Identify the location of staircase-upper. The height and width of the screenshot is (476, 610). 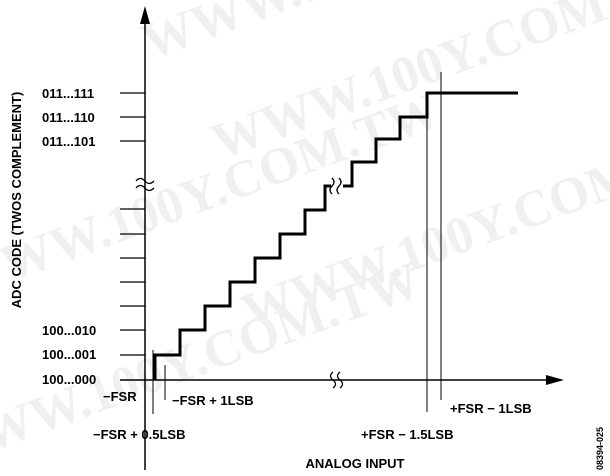
(430, 139).